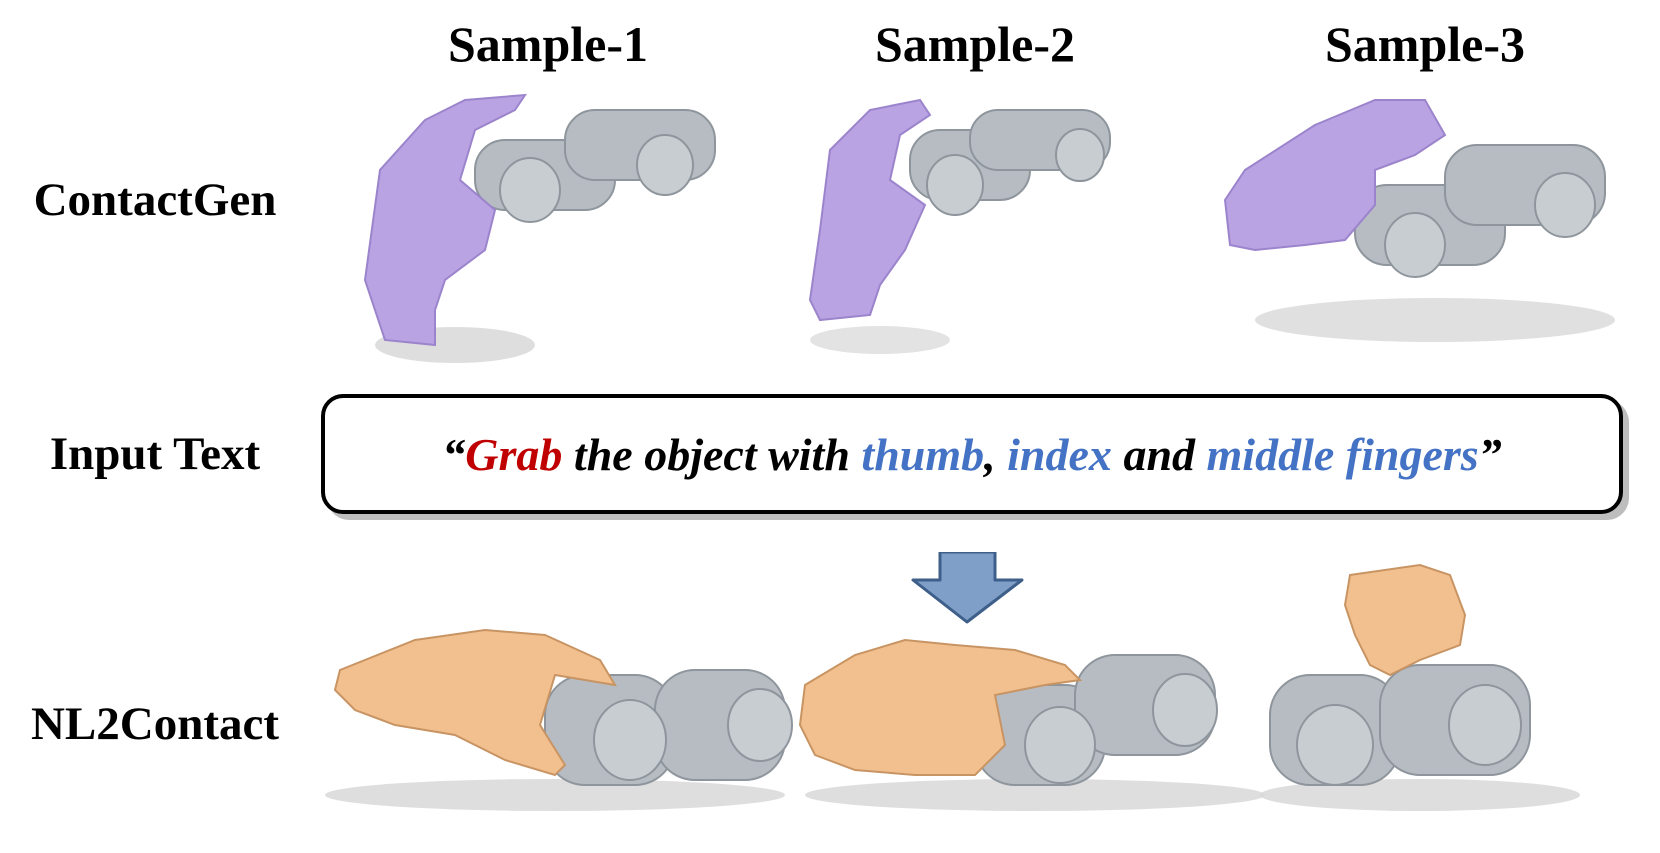  What do you see at coordinates (155, 724) in the screenshot?
I see `row-label-nl2contact: NL2Contact` at bounding box center [155, 724].